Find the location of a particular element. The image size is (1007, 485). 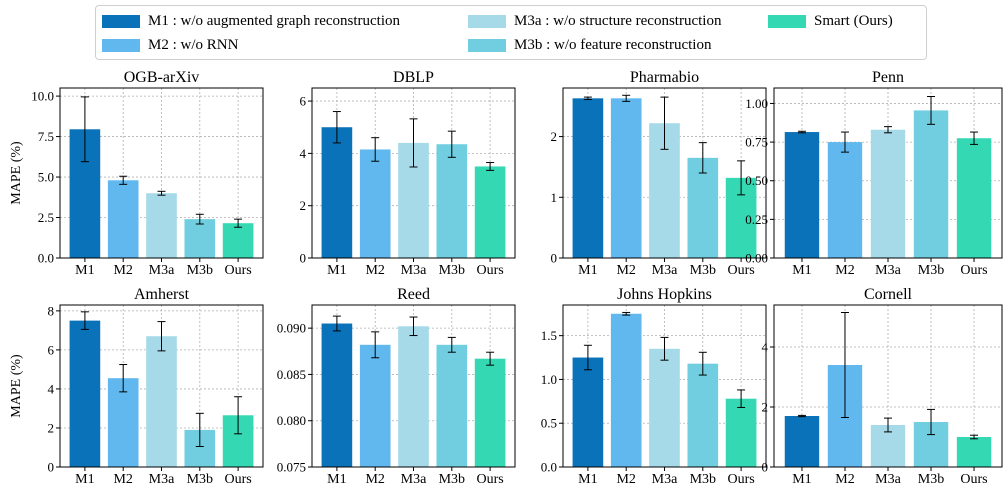

y-tick-label: 8 is located at coordinates (51, 310).